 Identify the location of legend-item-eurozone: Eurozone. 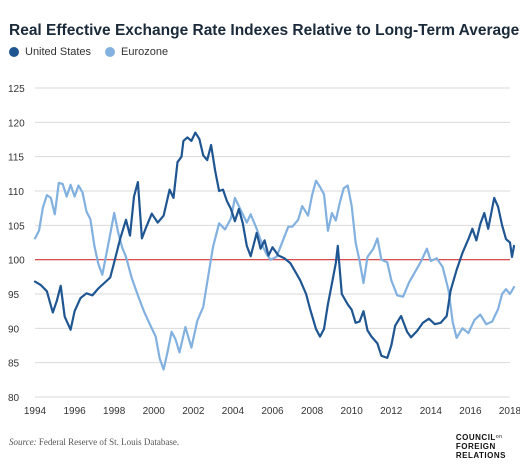
(136, 52).